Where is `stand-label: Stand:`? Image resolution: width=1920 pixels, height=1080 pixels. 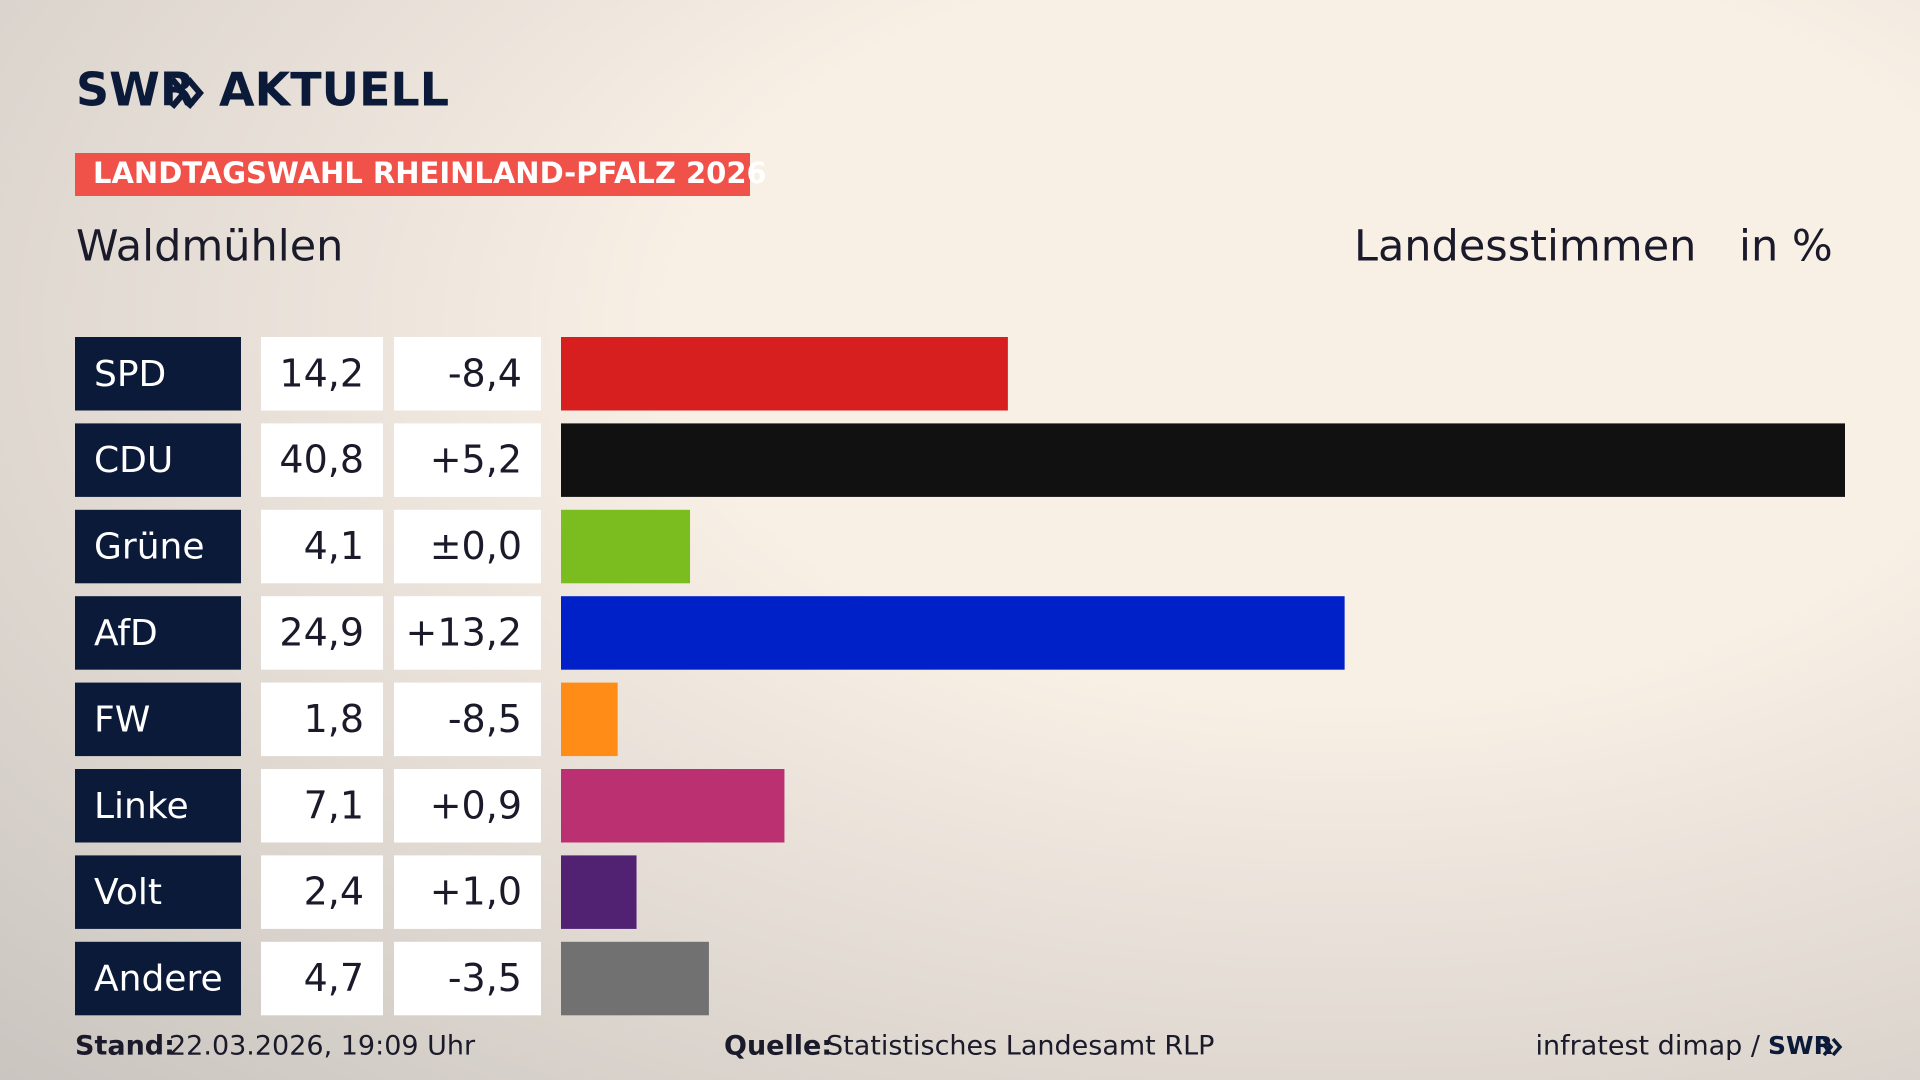
stand-label: Stand: is located at coordinates (125, 1046).